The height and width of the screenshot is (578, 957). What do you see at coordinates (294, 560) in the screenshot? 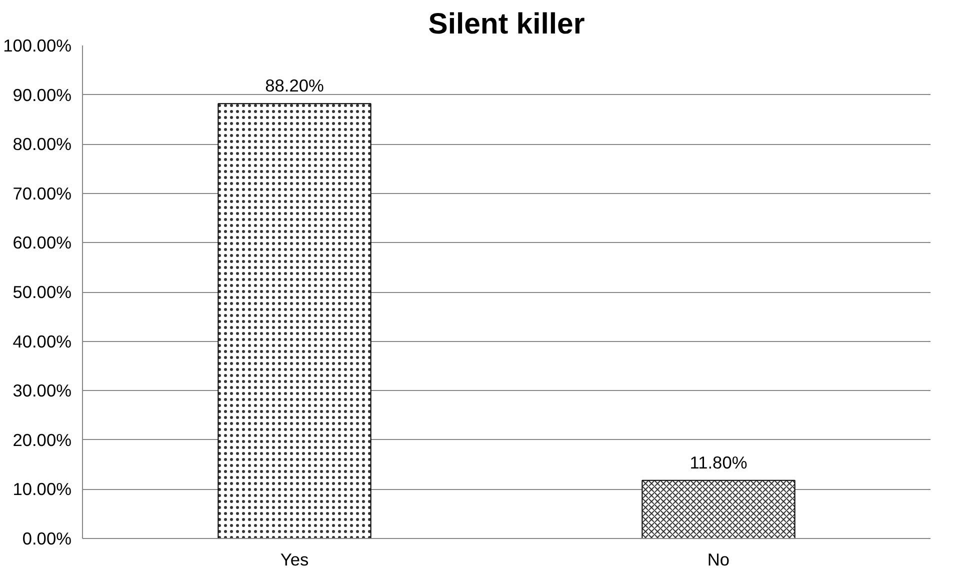
I see `x-tick-label: Yes` at bounding box center [294, 560].